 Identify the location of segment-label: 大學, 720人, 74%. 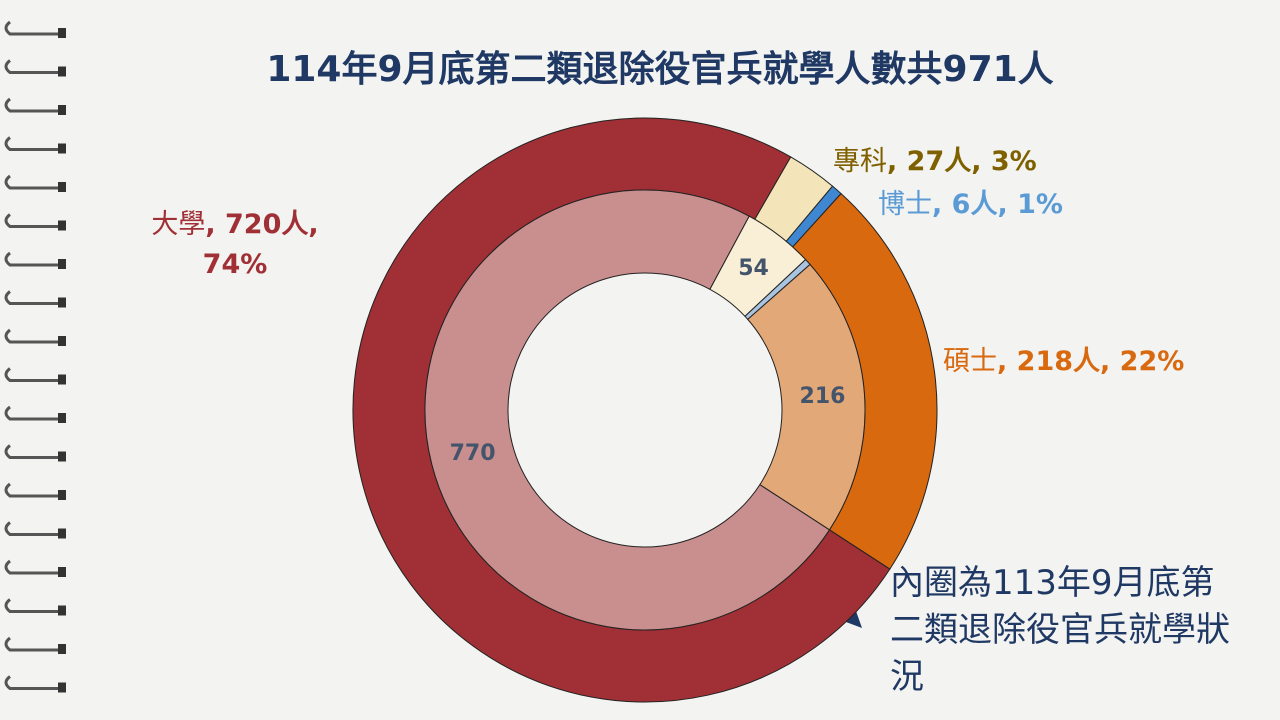
(235, 244).